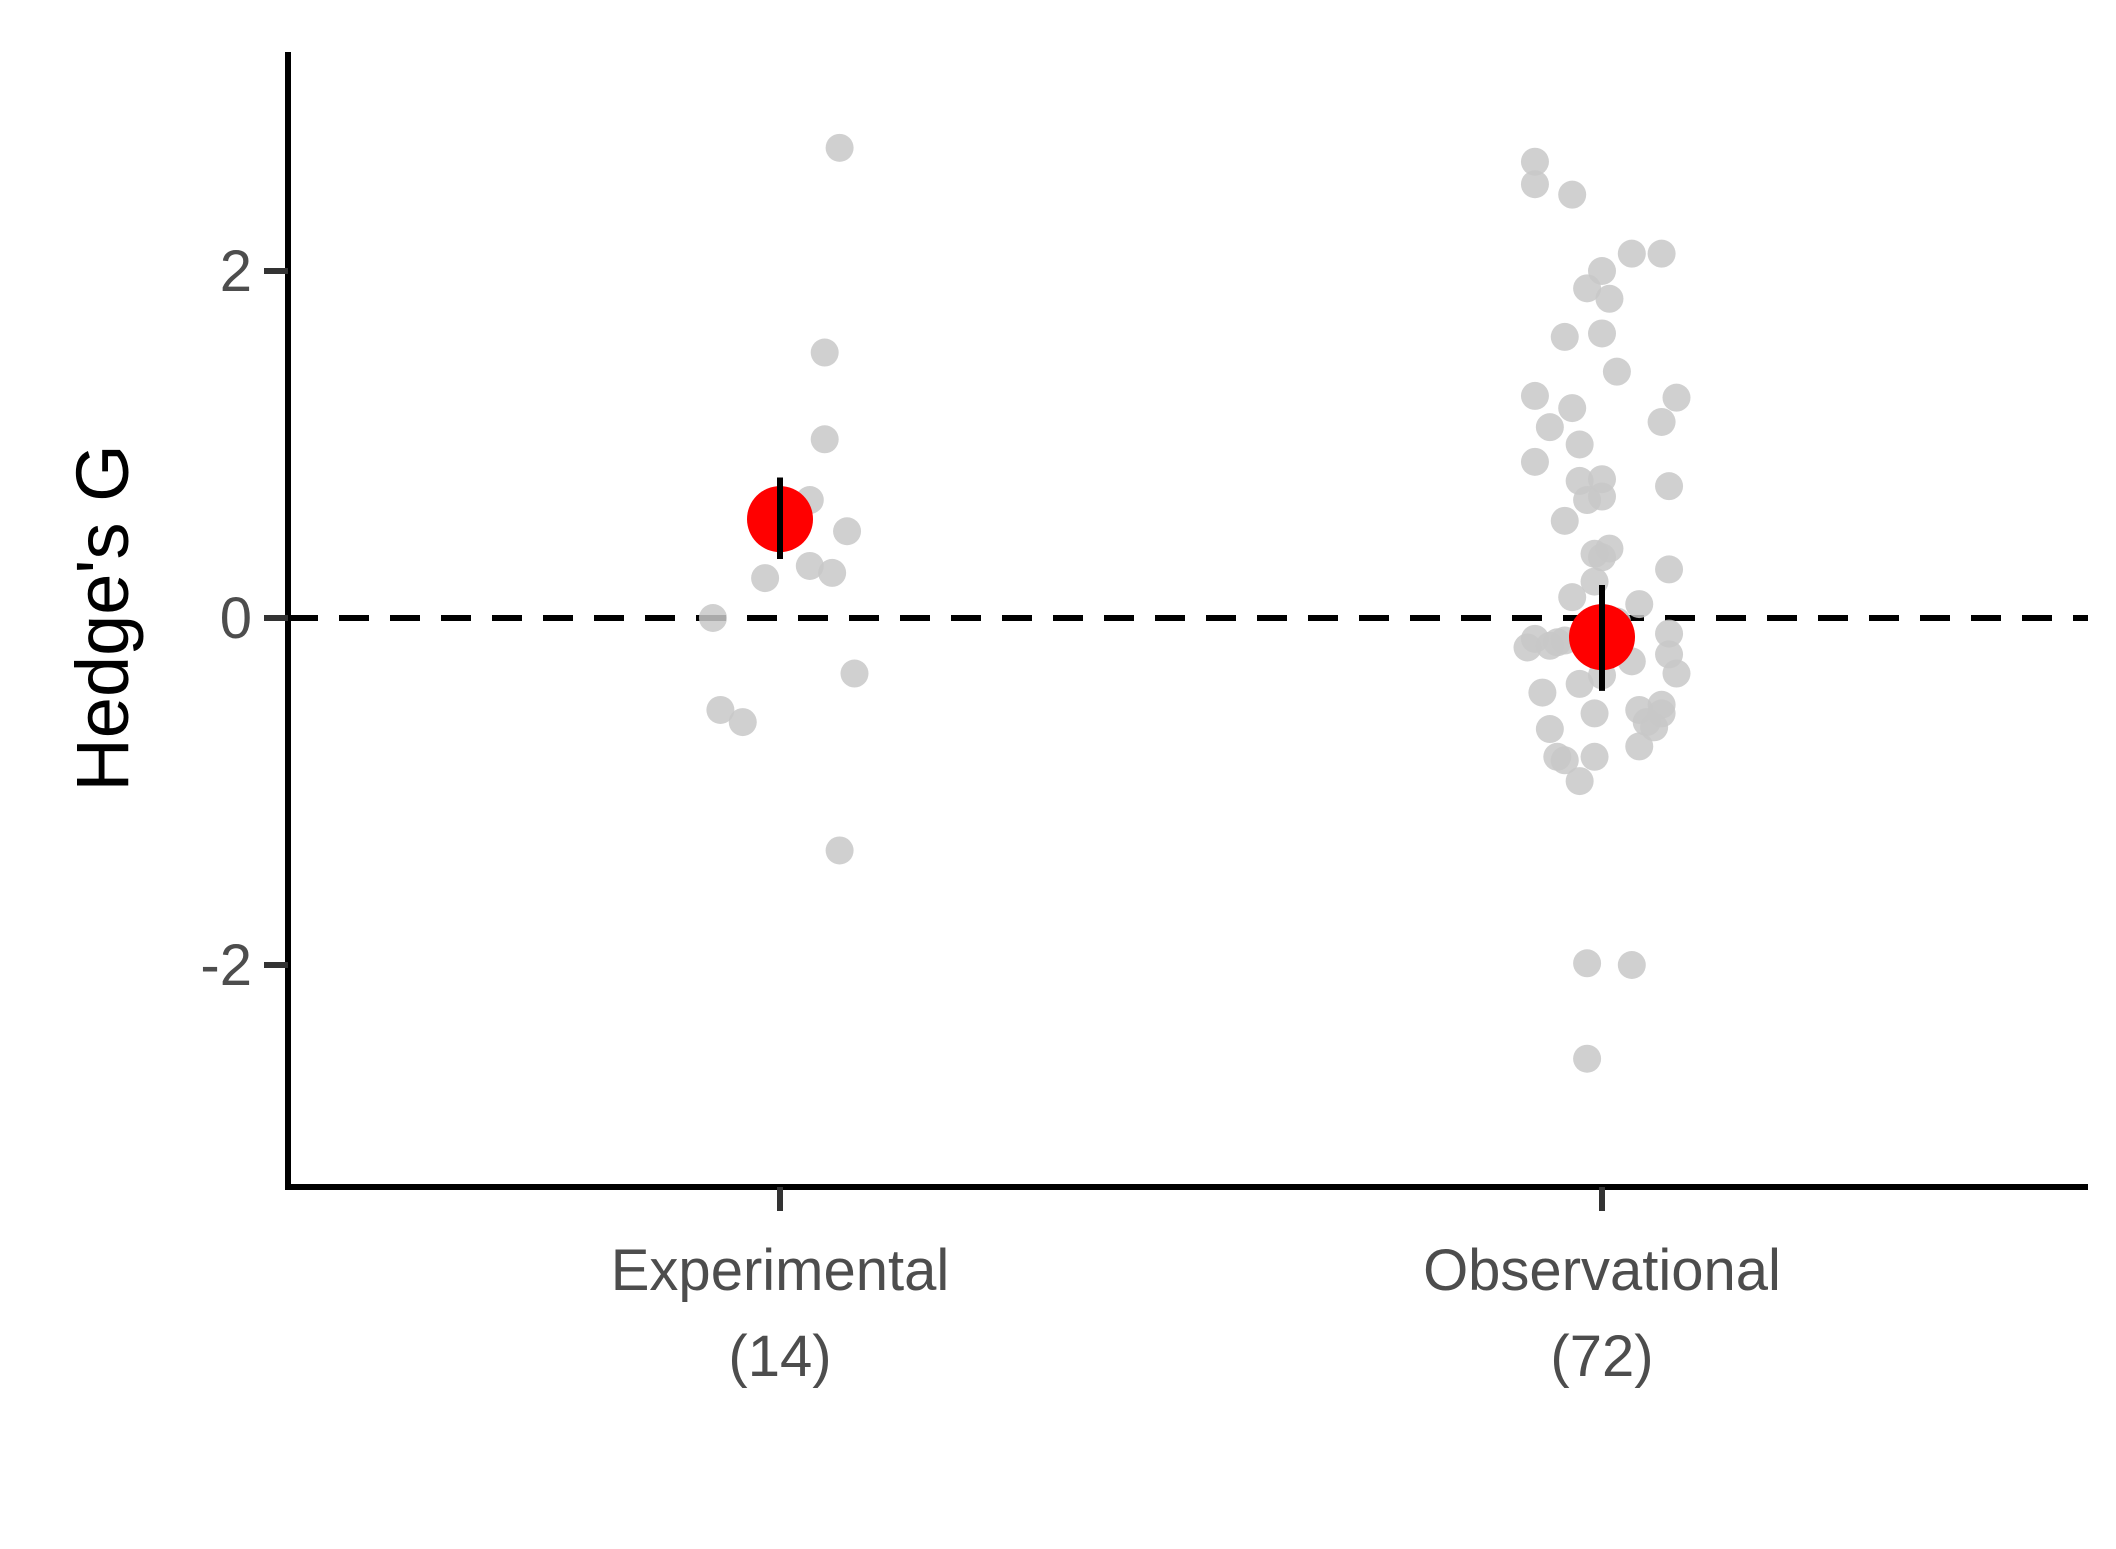  I want to click on x-tick-label: Observational, so click(1602, 1270).